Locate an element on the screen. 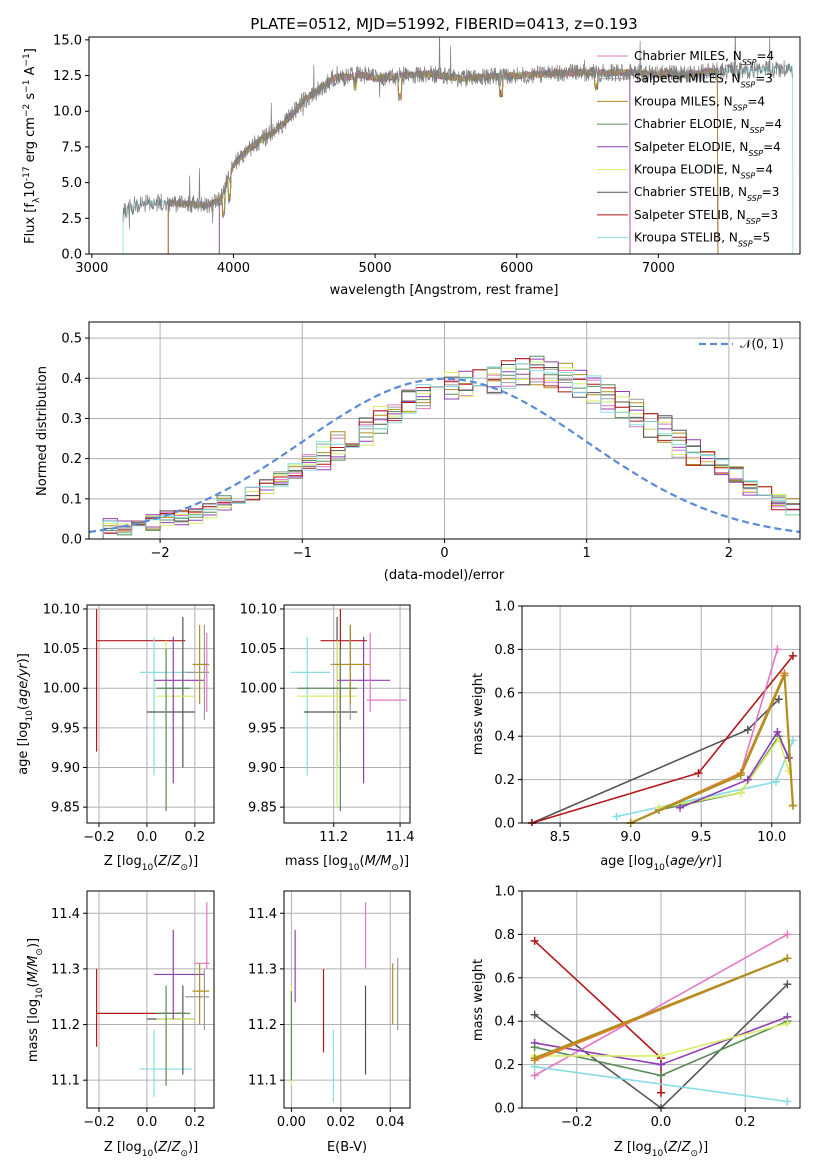 The image size is (819, 1170). y-tick-label: 7.5 is located at coordinates (71, 147).